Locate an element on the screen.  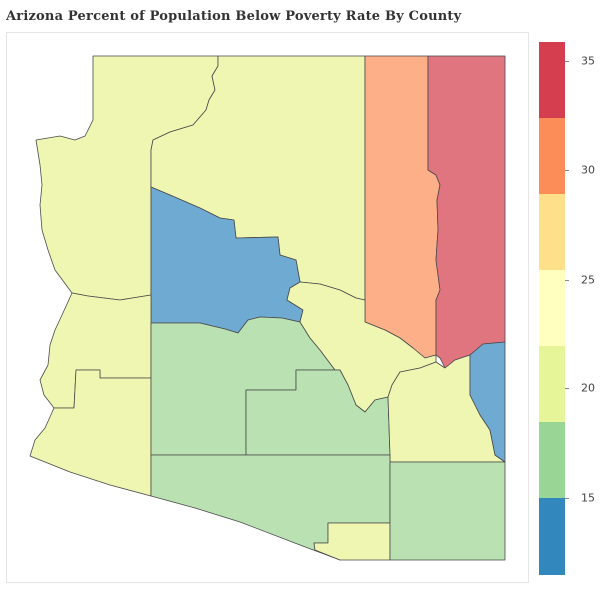
county-cochise is located at coordinates (447, 511).